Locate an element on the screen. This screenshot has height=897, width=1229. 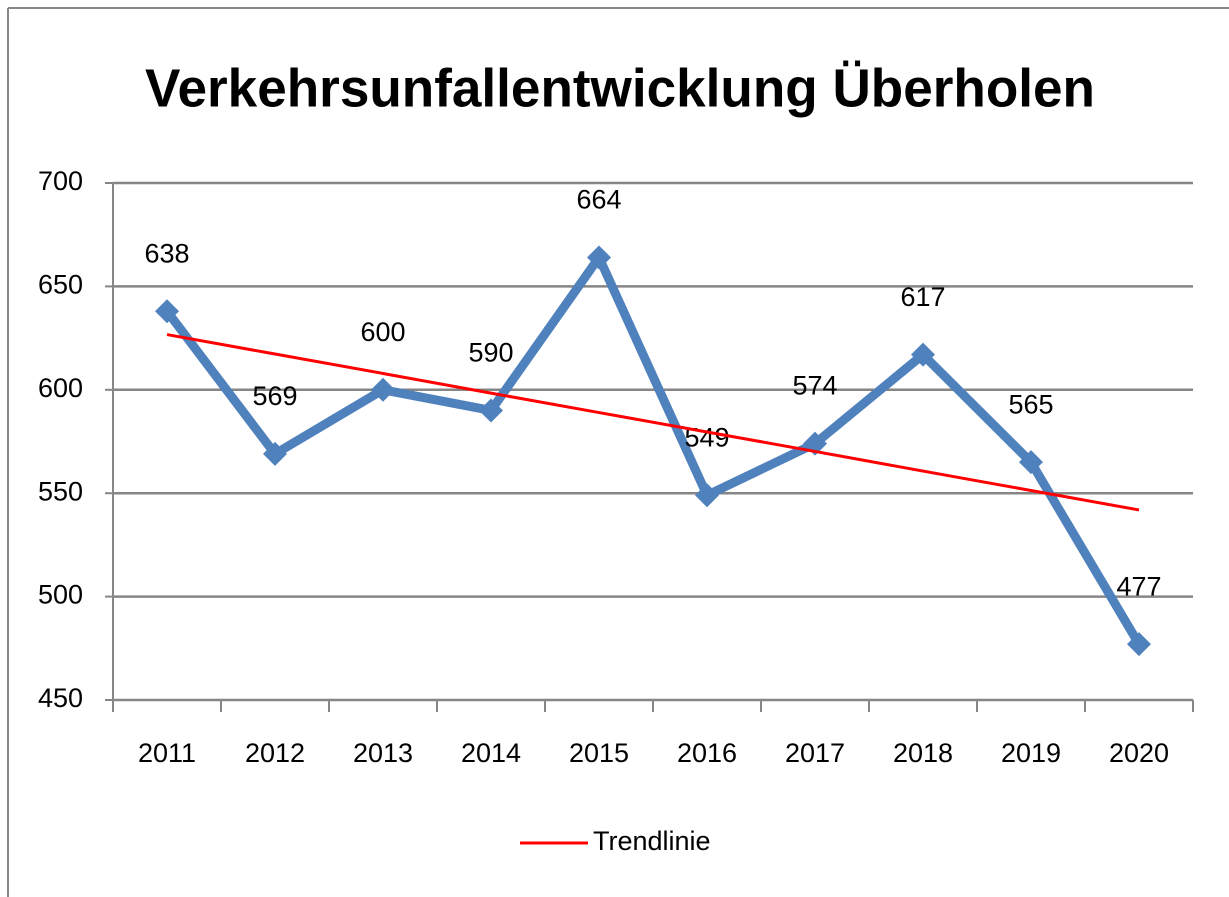
y-tick-label: 650 is located at coordinates (60, 285).